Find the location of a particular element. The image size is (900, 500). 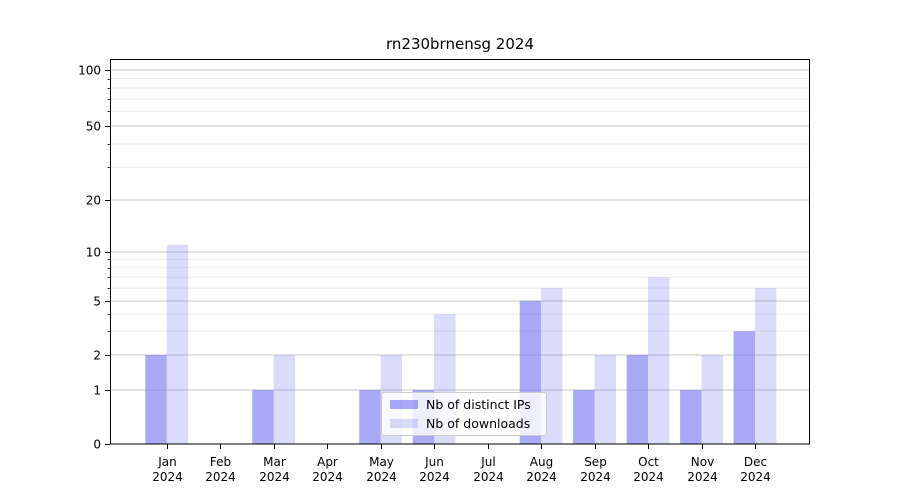

x-tick-label-month: Jun is located at coordinates (434, 462).